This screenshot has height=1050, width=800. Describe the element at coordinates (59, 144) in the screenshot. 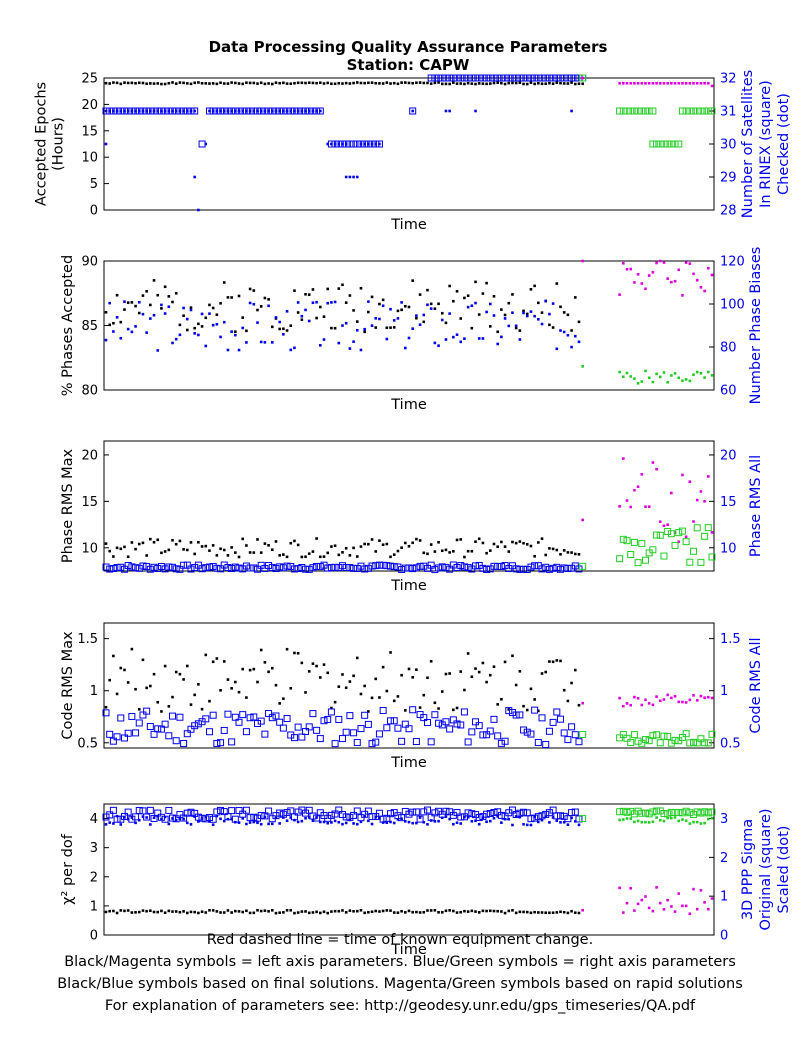

I see `left-axis-label: (Hours)` at that location.